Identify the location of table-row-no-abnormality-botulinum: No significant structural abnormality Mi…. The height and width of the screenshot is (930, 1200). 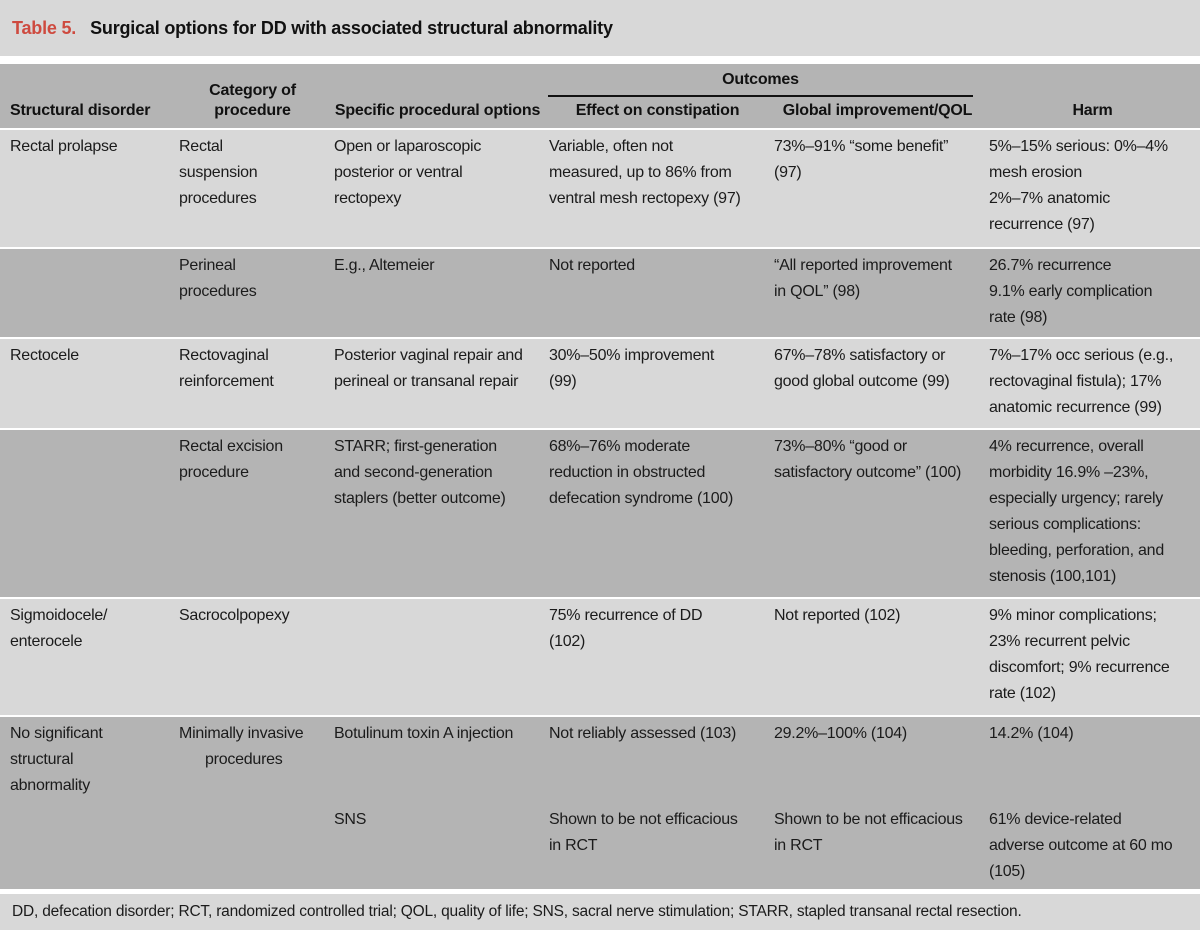
(600, 759).